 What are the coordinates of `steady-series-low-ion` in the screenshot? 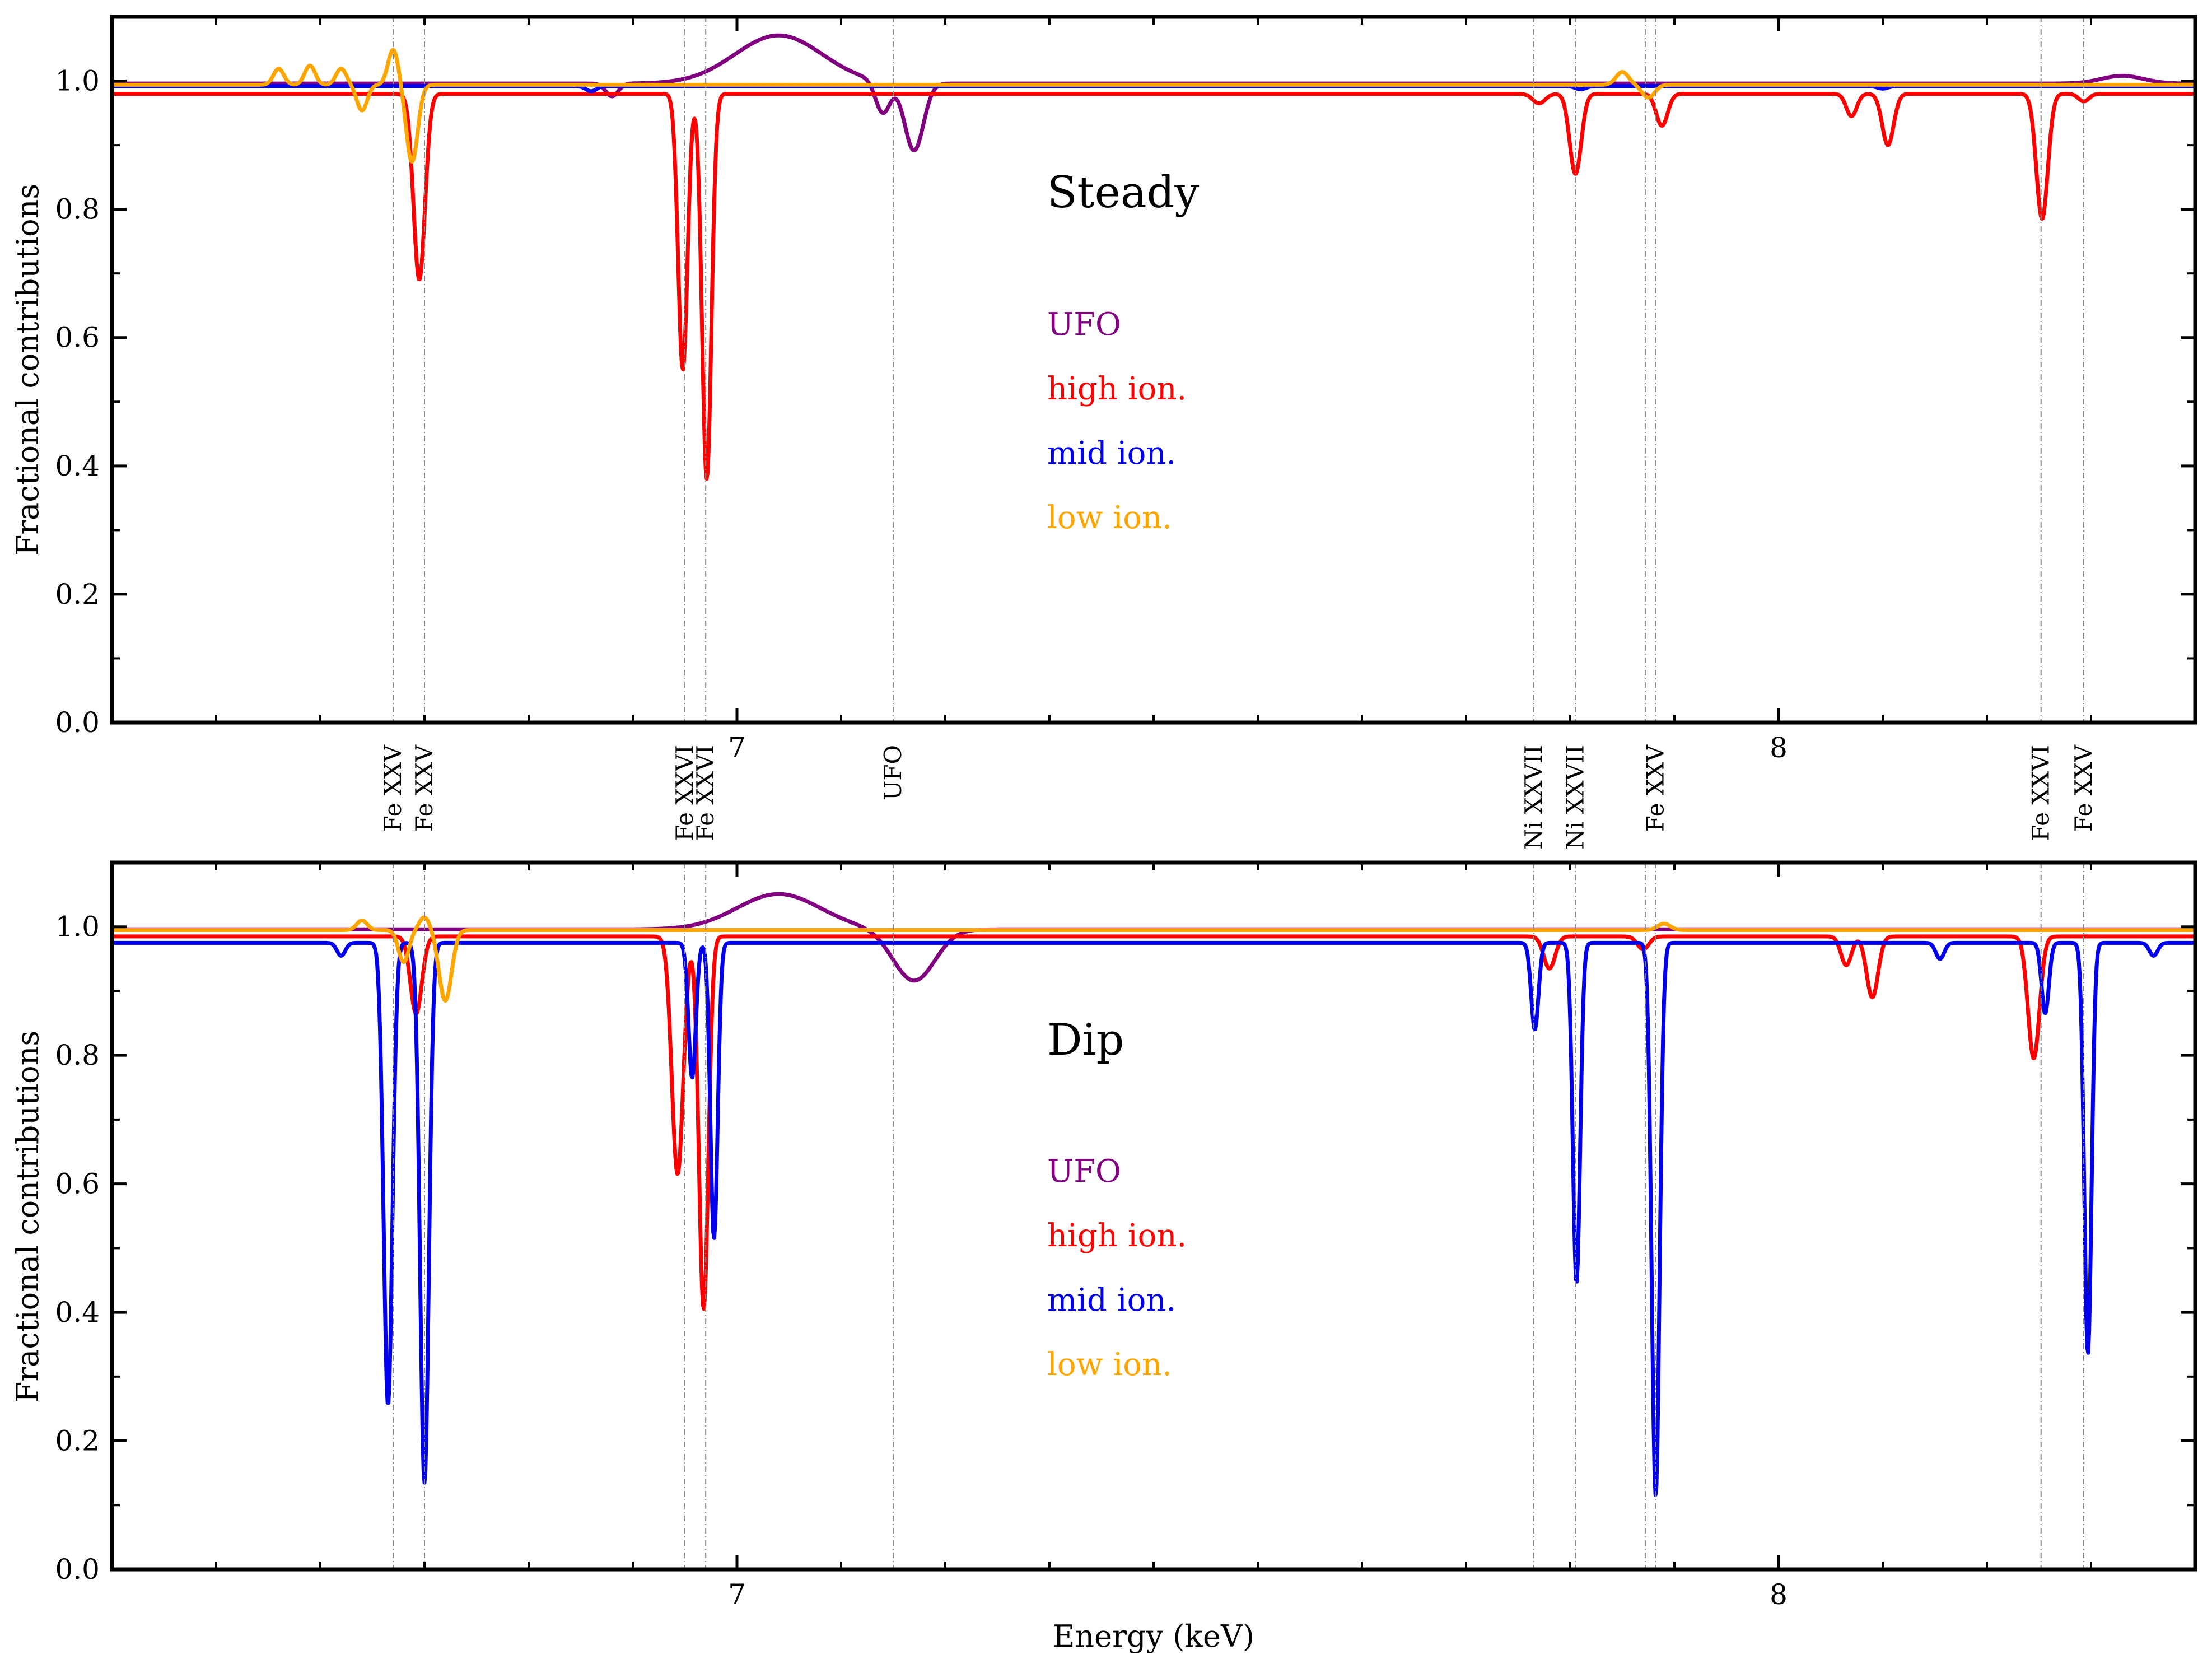 It's located at (1154, 106).